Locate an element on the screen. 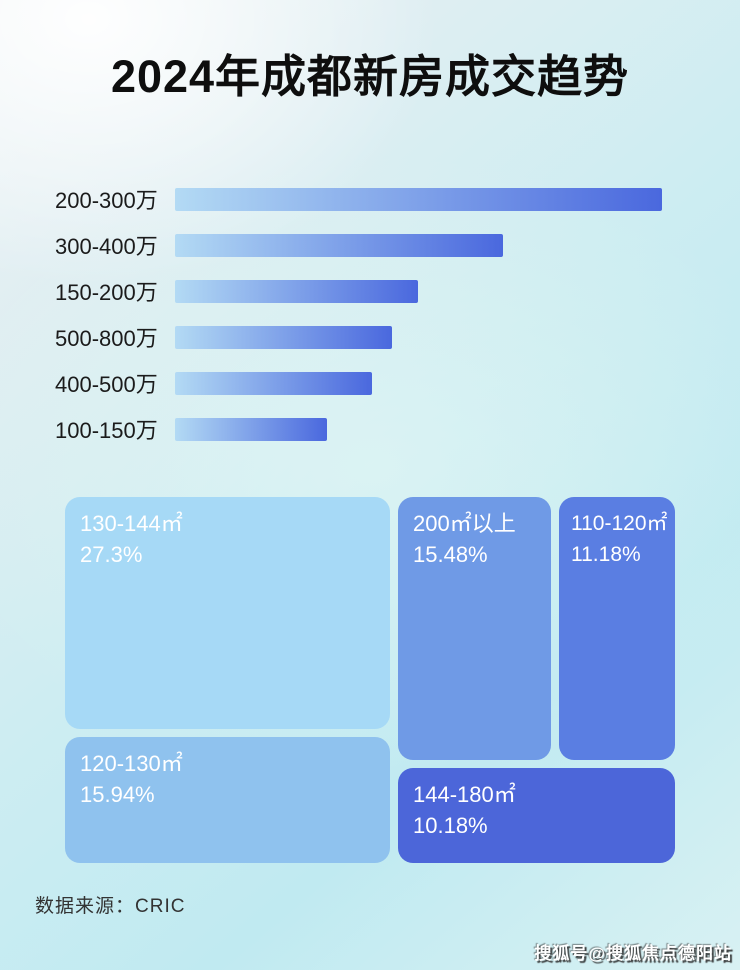 This screenshot has height=970, width=740. treemap-tile-130-144: 130-144㎡ 27.3% is located at coordinates (227, 613).